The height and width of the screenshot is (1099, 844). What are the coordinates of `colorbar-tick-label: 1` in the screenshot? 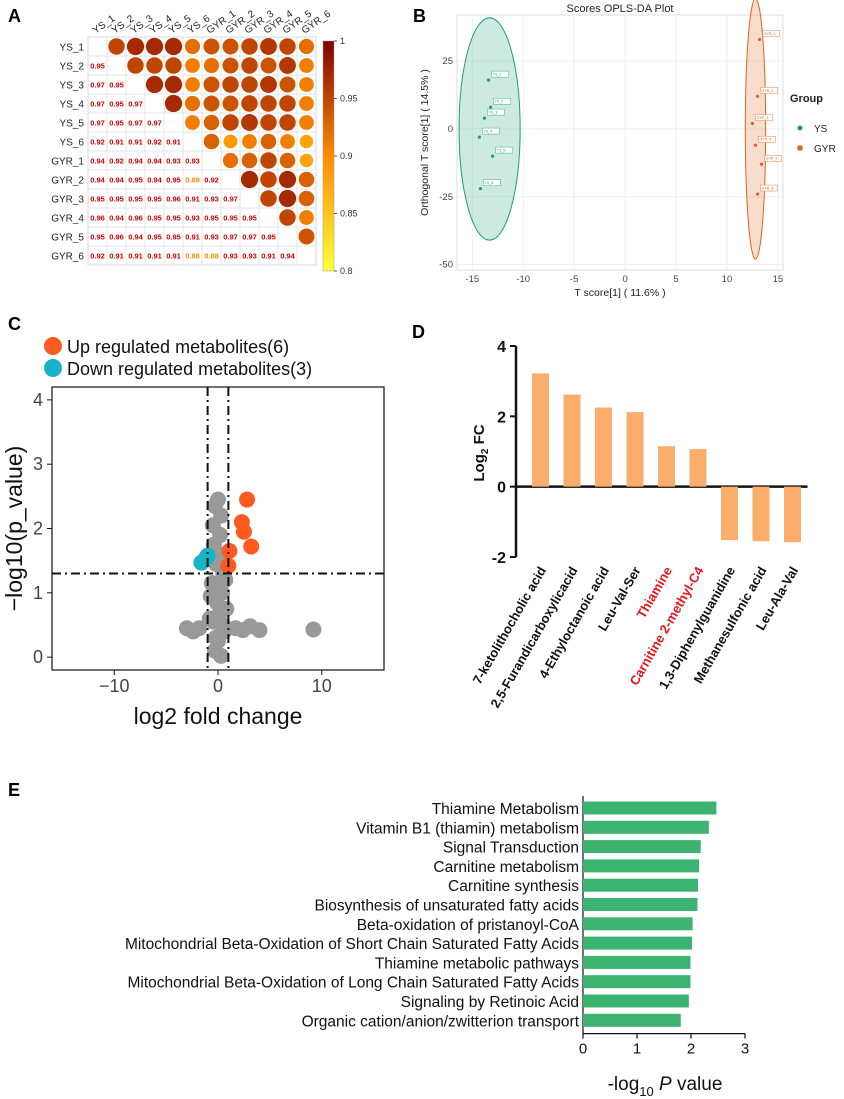 It's located at (342, 41).